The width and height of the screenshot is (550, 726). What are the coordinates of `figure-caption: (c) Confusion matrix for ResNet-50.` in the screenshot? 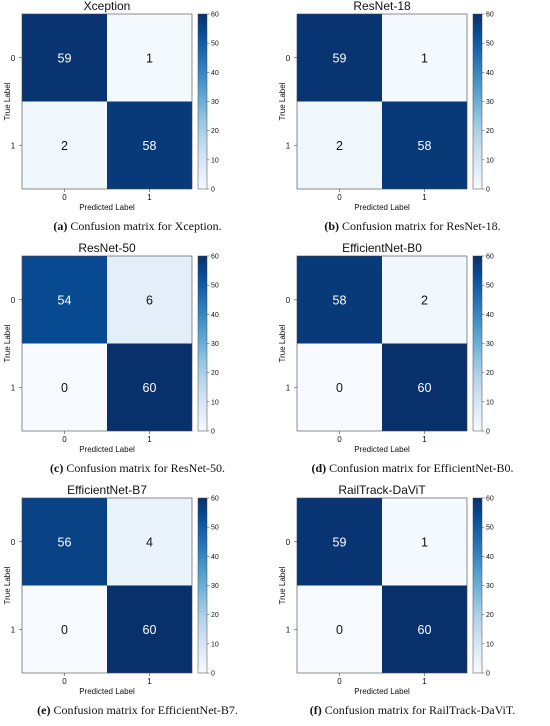 It's located at (137, 468).